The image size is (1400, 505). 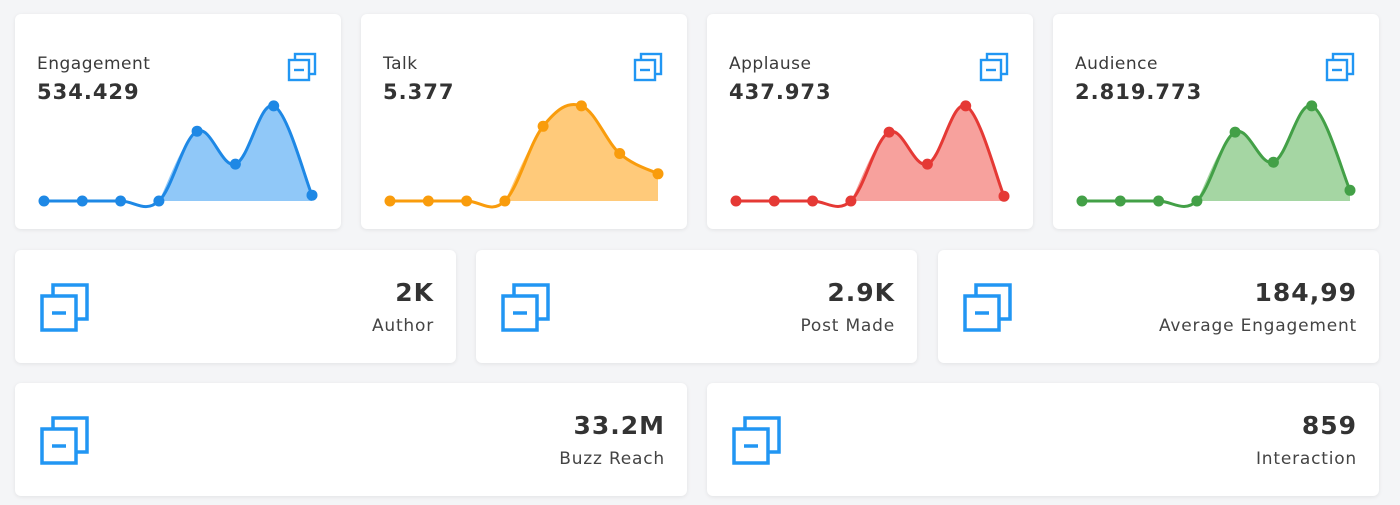 I want to click on audience-card: Audience 2.819.773, so click(x=1216, y=121).